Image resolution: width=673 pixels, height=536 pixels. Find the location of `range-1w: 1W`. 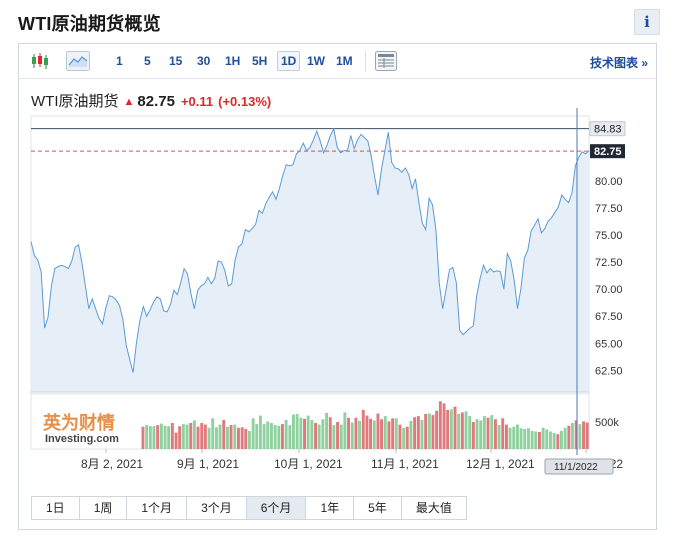

range-1w: 1W is located at coordinates (316, 61).